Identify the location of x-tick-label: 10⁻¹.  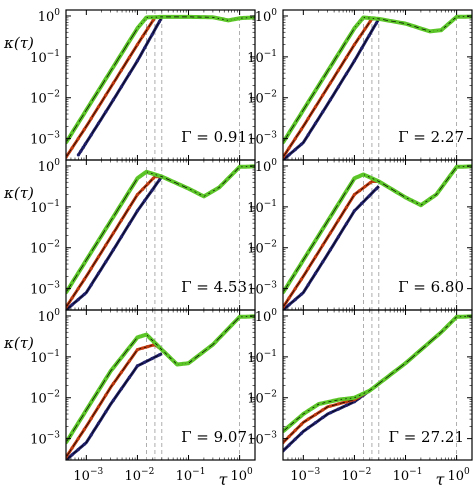
(191, 475).